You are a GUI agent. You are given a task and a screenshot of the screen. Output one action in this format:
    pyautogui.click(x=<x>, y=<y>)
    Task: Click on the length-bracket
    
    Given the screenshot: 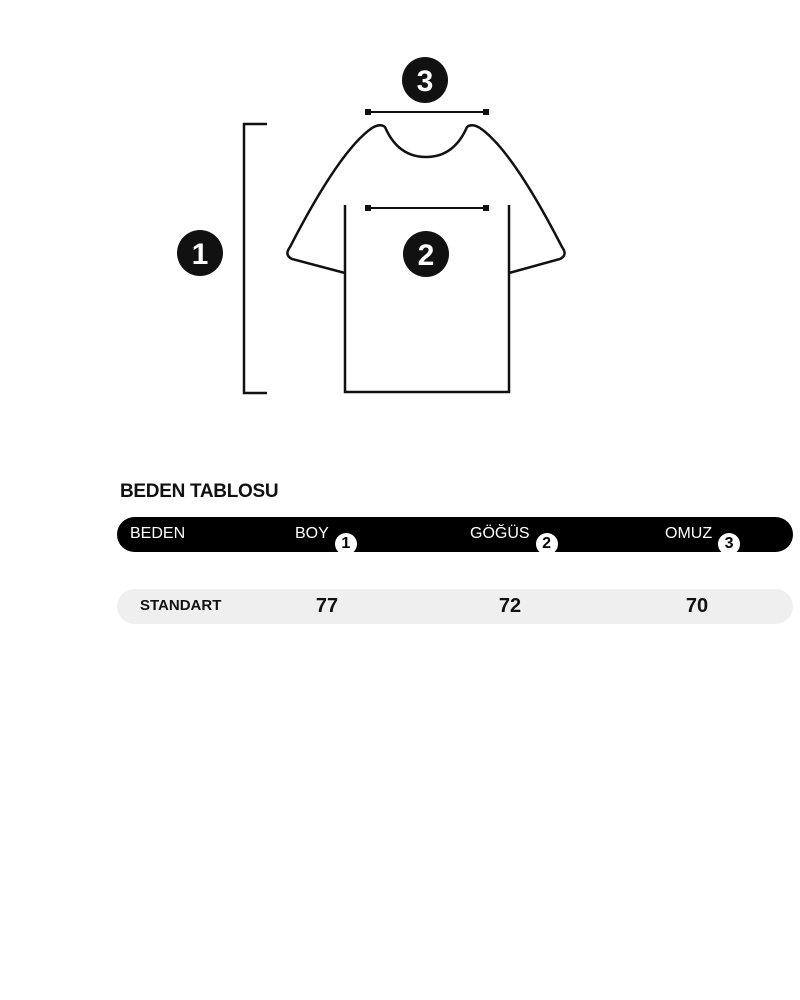 What is the action you would take?
    pyautogui.click(x=254, y=258)
    